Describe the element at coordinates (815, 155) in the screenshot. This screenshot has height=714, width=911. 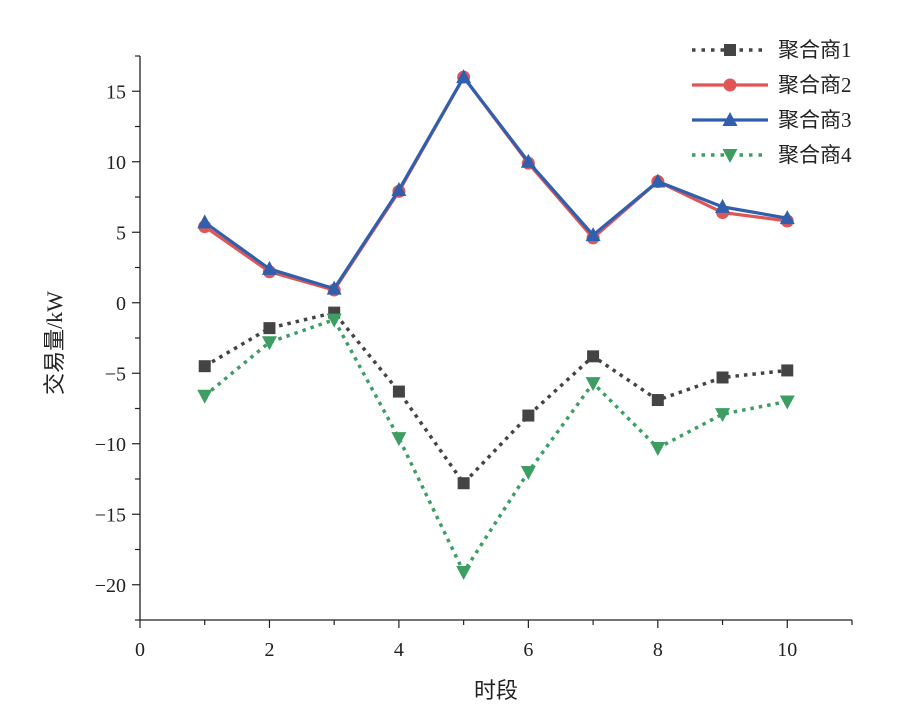
I see `legend-label: 聚合商4` at that location.